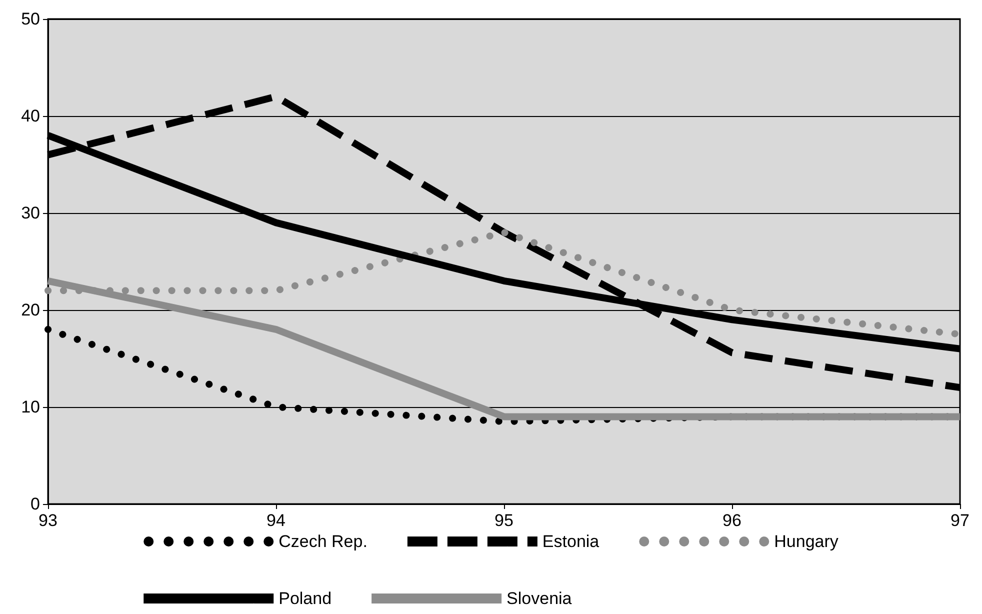 Image resolution: width=982 pixels, height=614 pixels. What do you see at coordinates (960, 520) in the screenshot?
I see `x-tick-label: 97` at bounding box center [960, 520].